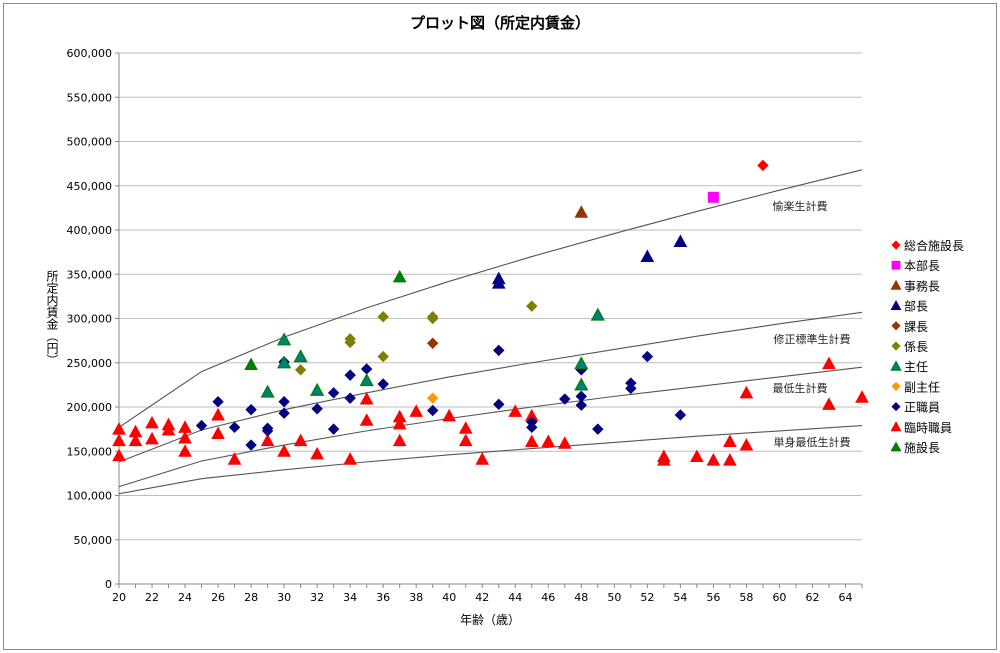 The height and width of the screenshot is (653, 1000). I want to click on legend-label: 本部長, so click(922, 265).